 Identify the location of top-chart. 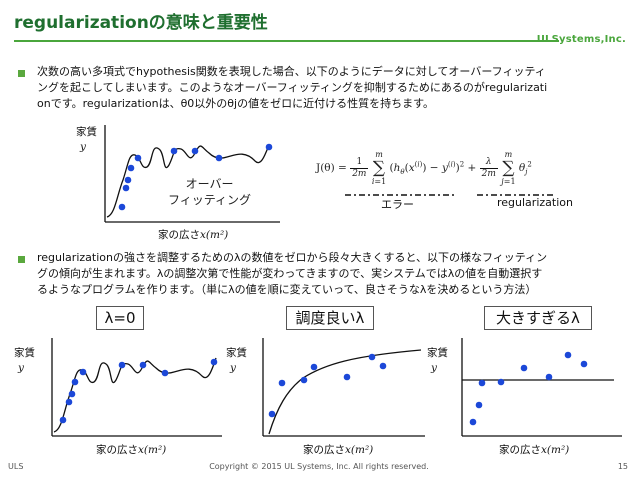
(192, 174).